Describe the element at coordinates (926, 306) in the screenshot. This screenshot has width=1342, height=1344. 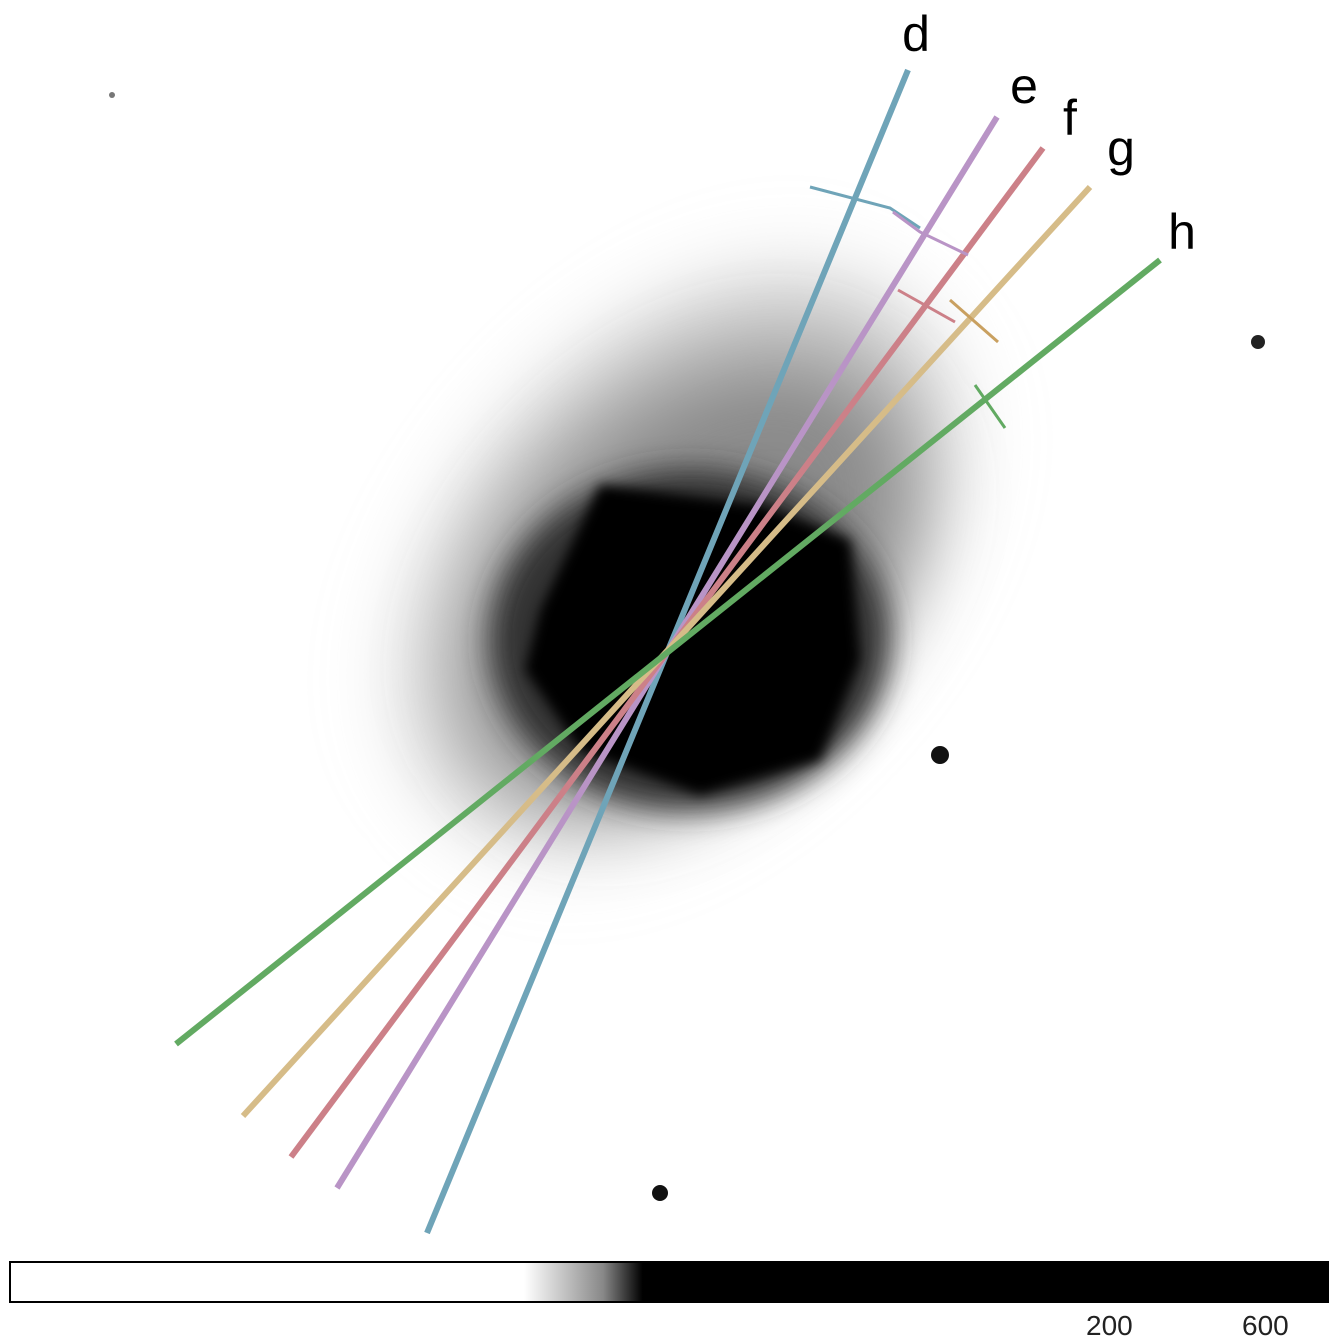
I see `edge-mark-f` at that location.